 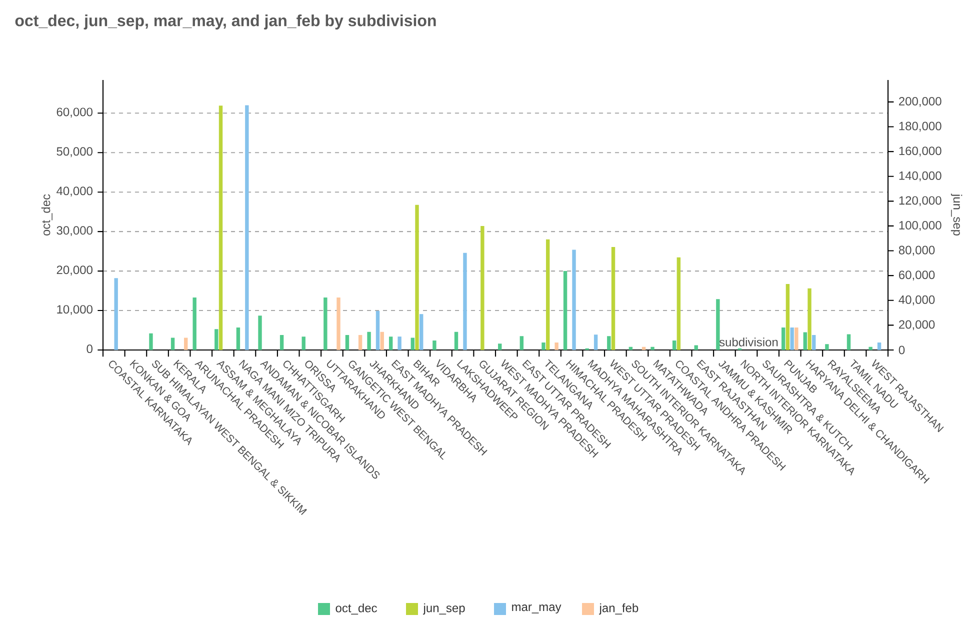 What do you see at coordinates (74, 271) in the screenshot?
I see `y-tick-label: 20,000` at bounding box center [74, 271].